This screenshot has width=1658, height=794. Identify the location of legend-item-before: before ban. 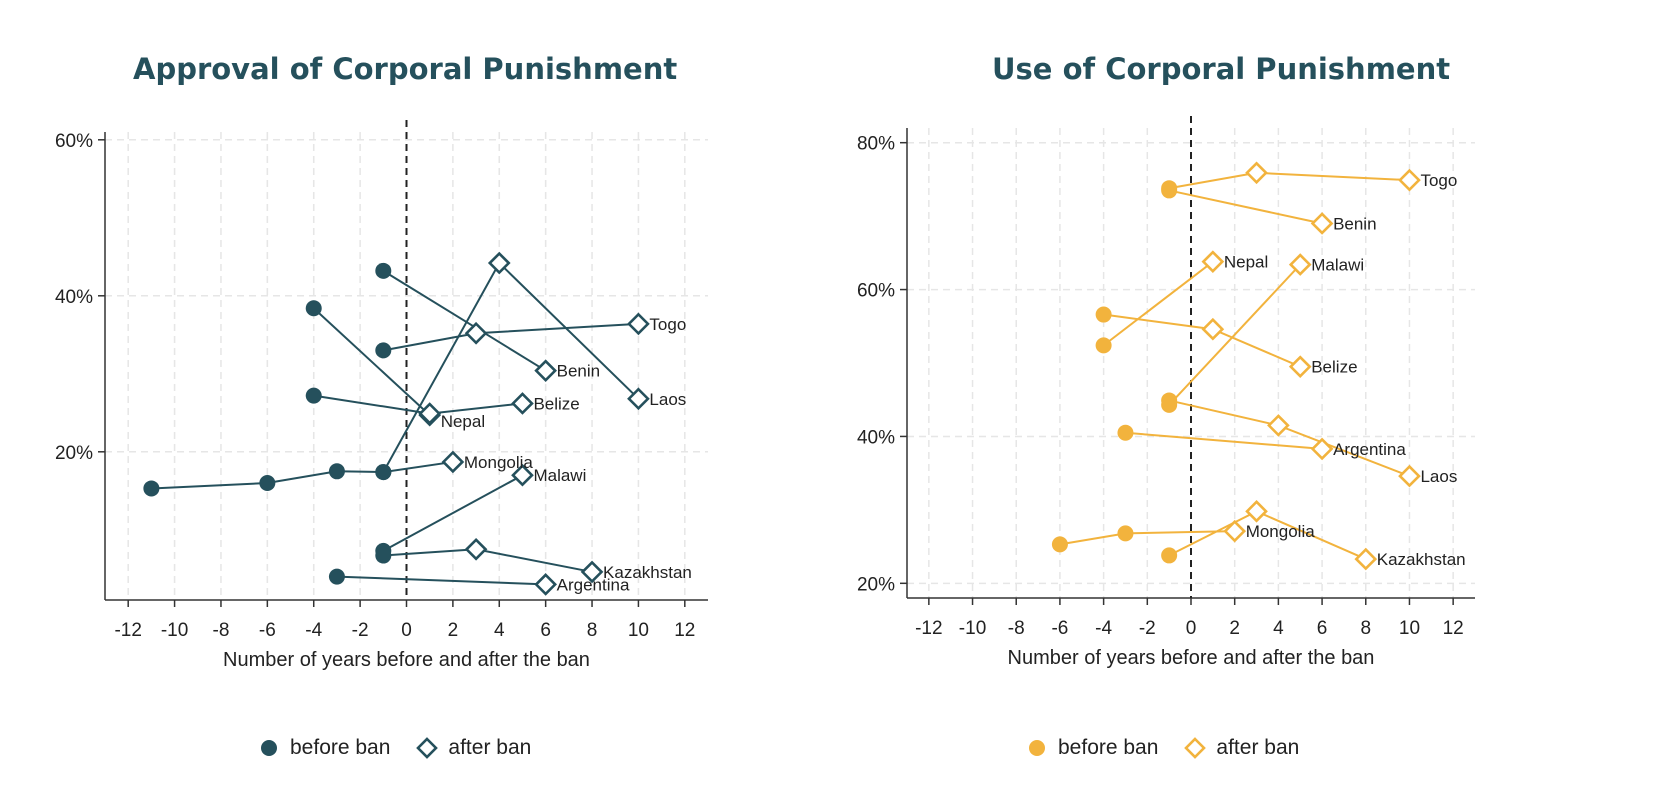
(324, 748).